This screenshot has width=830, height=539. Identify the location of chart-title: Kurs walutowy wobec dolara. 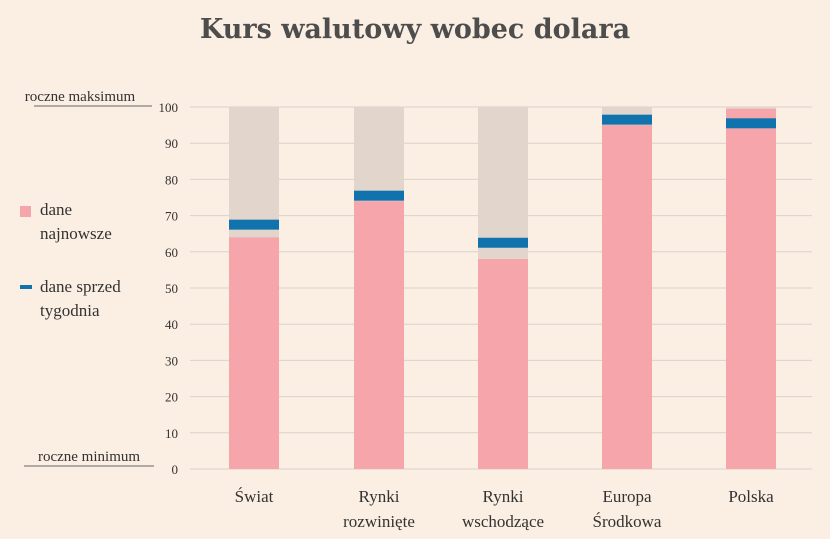
(415, 29).